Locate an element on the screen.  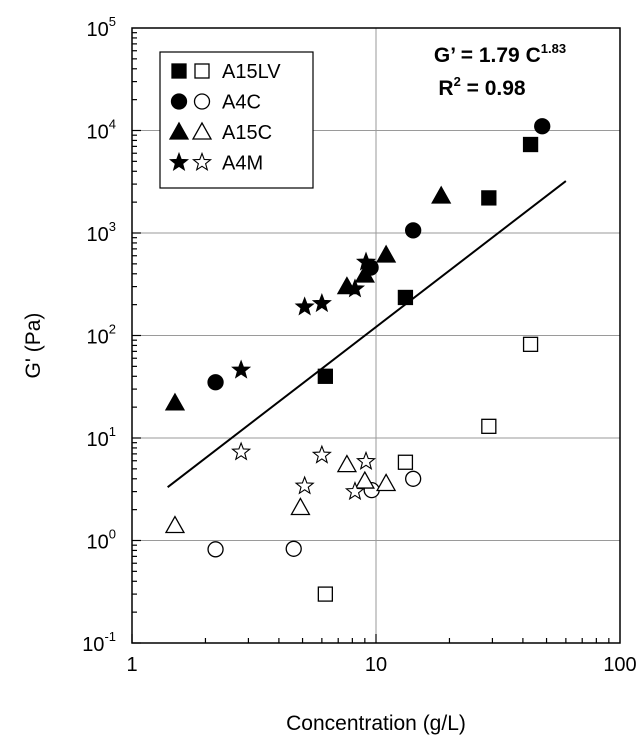
y-tick-label: 10⁵ is located at coordinates (101, 27).